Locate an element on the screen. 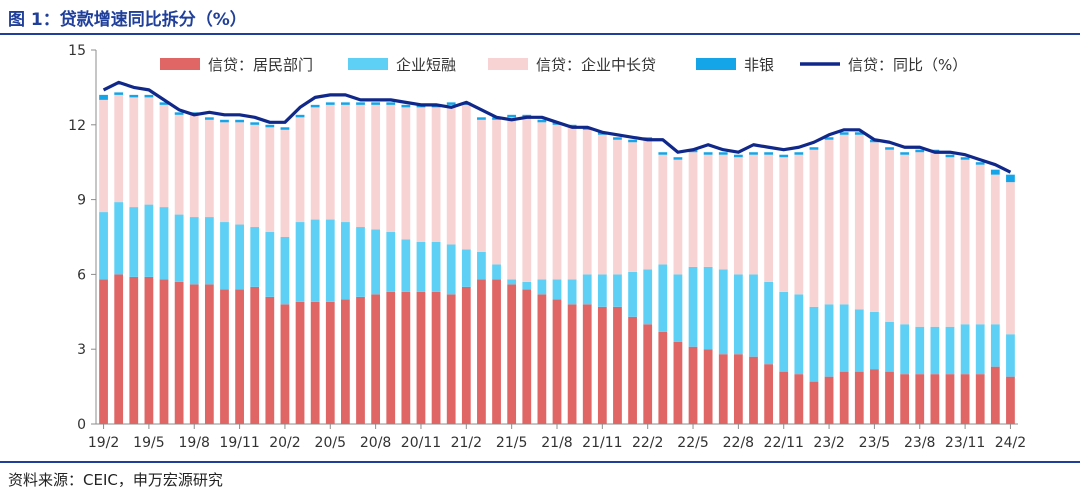  legend-label: 企业短融 is located at coordinates (426, 65).